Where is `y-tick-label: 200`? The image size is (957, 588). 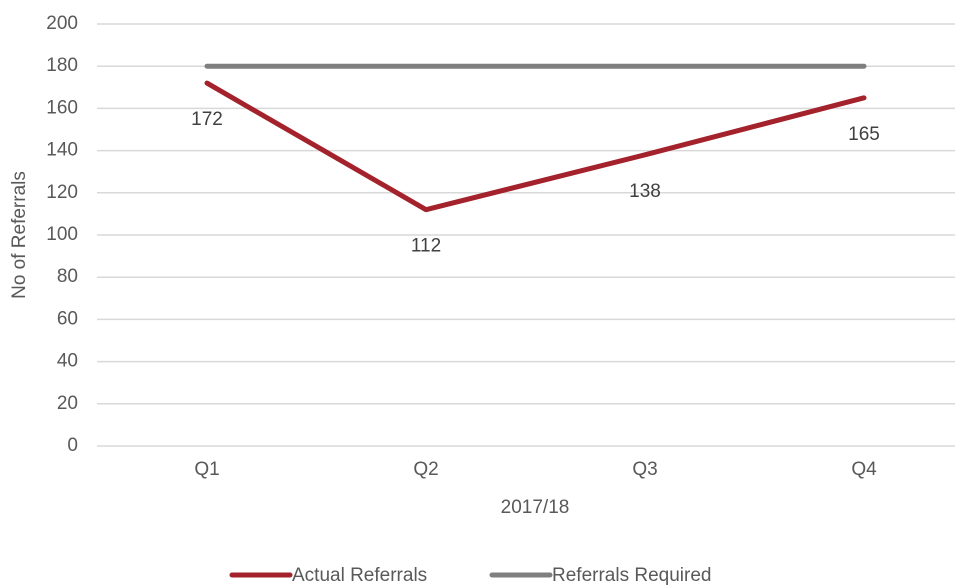 y-tick-label: 200 is located at coordinates (62, 23).